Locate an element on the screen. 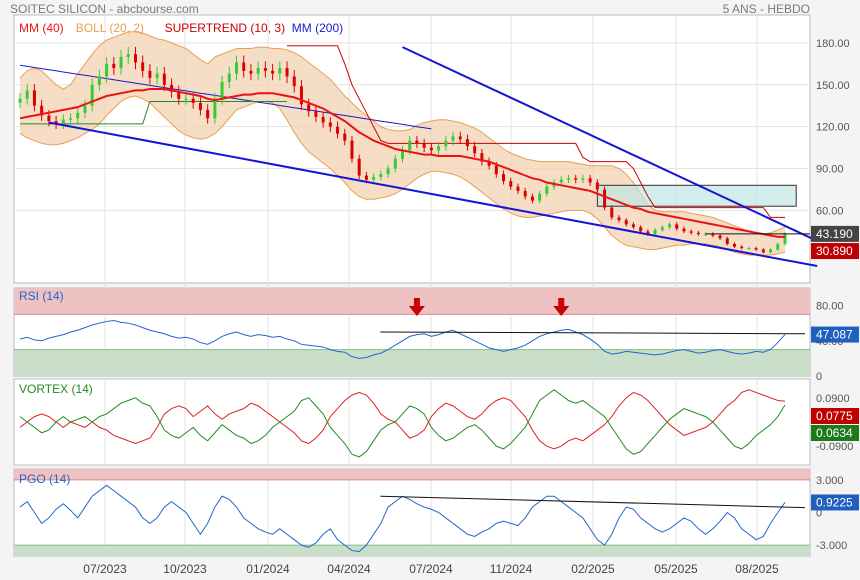 The image size is (860, 580). chart-period: 5 ANS - HEBDO is located at coordinates (766, 9).